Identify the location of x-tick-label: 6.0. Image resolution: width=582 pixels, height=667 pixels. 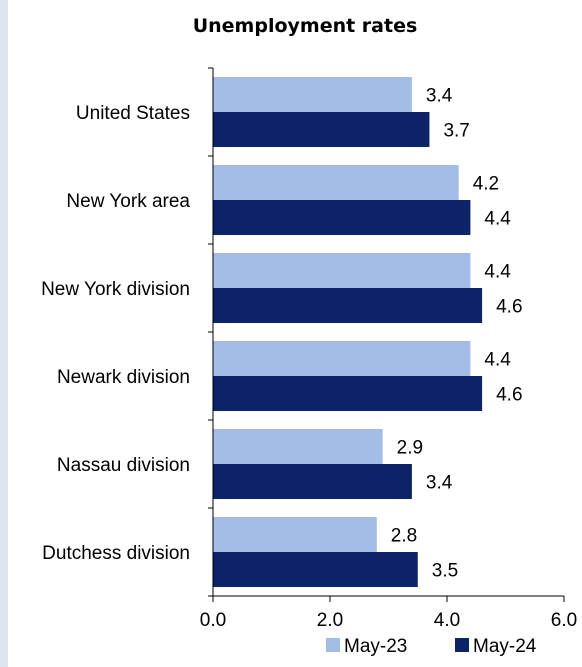
(564, 620).